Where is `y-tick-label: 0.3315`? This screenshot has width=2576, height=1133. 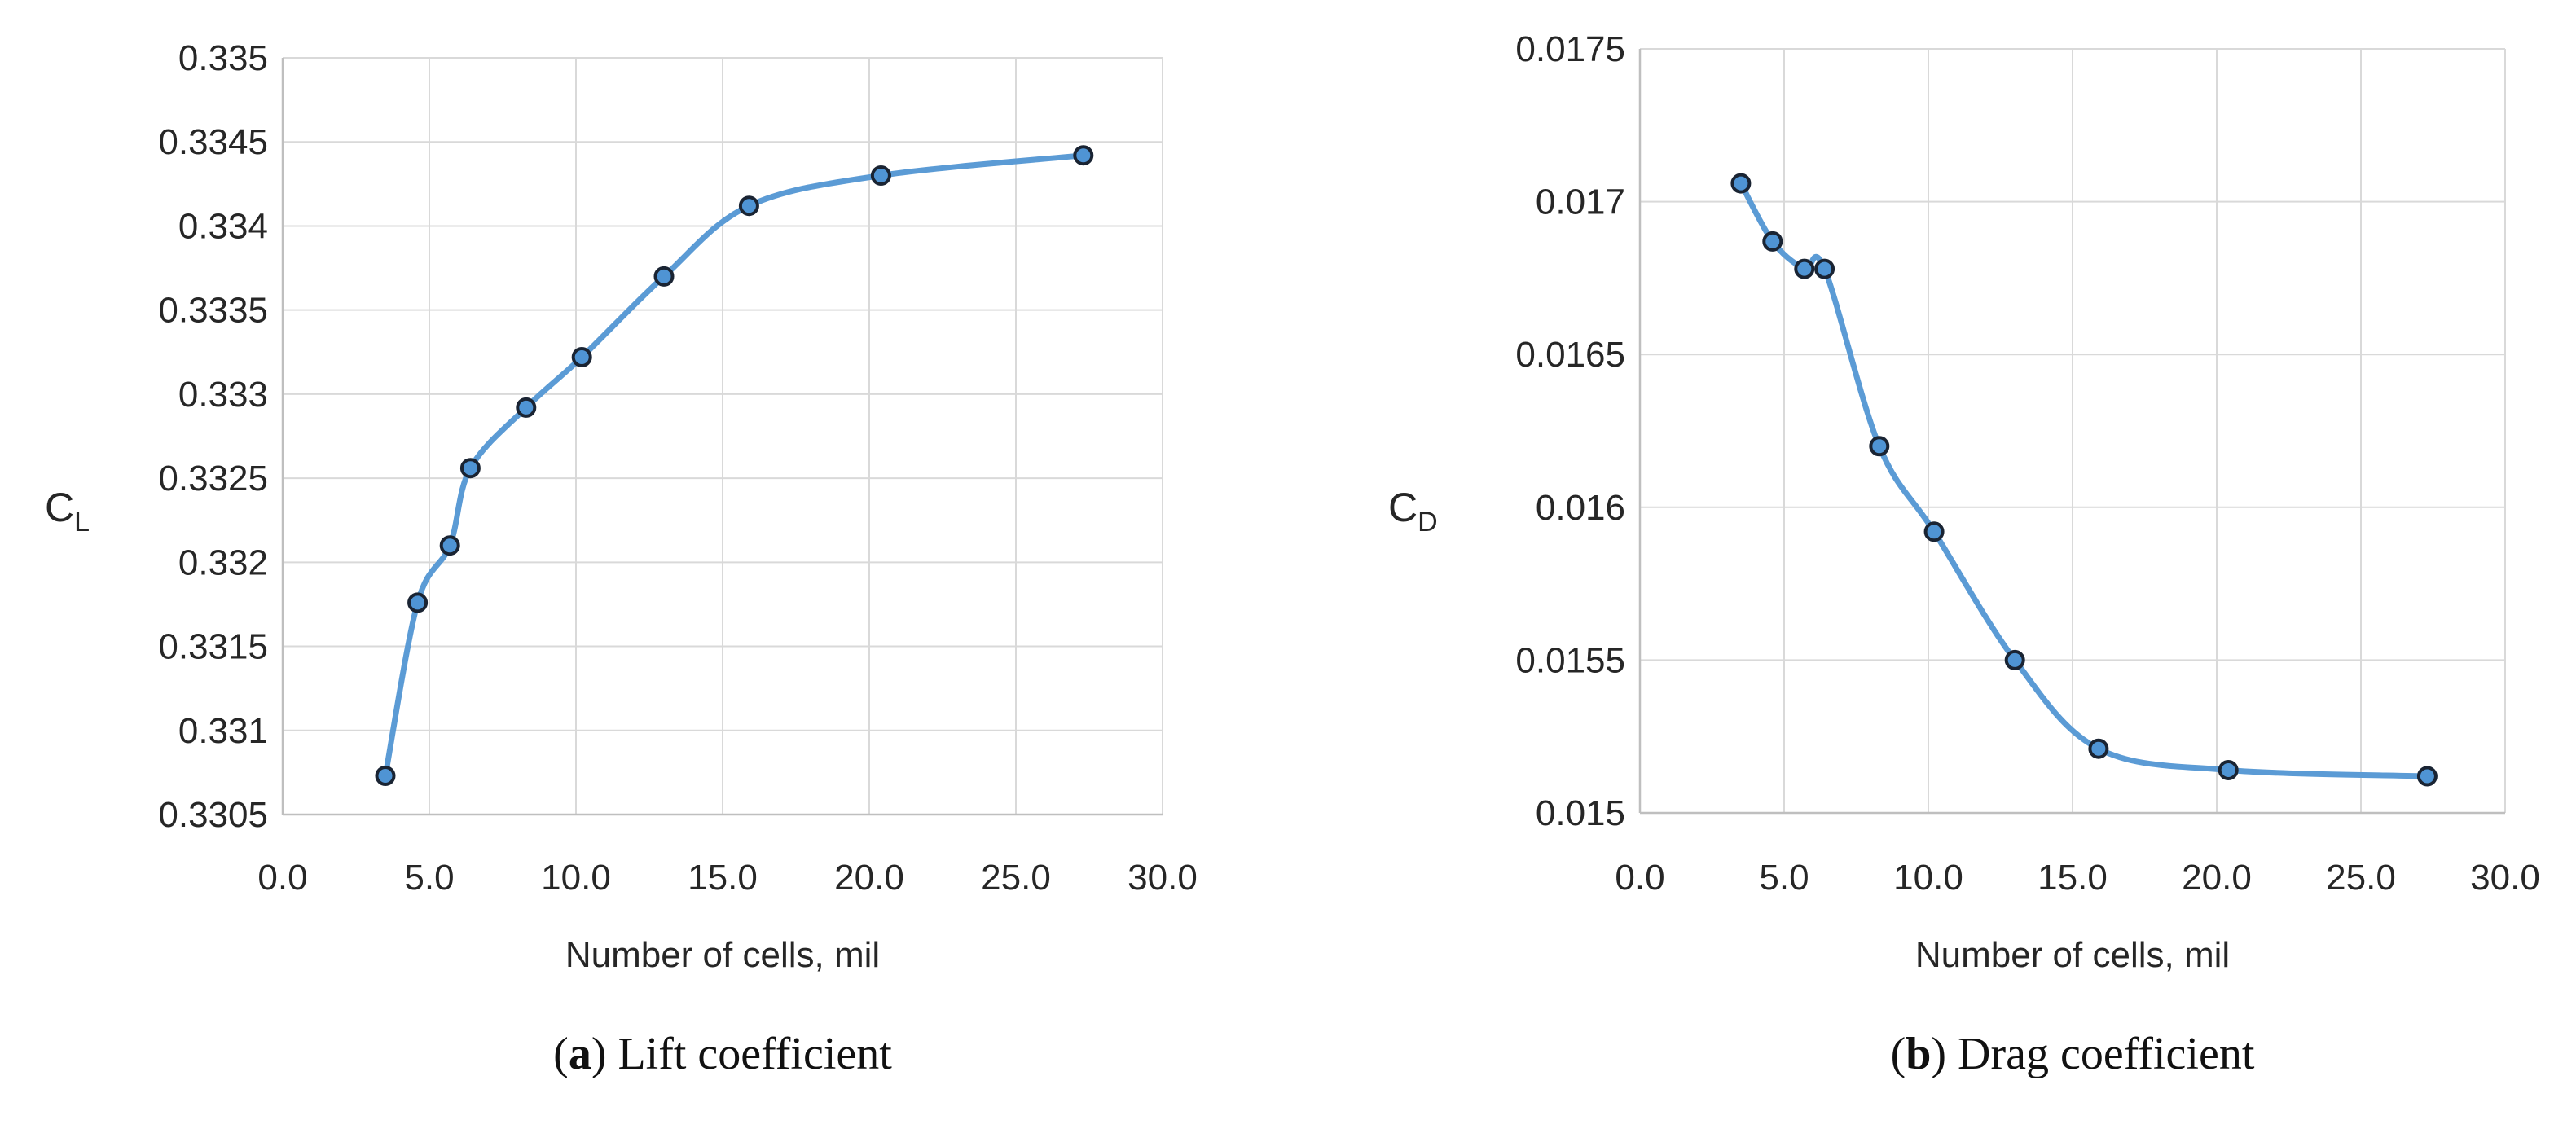
y-tick-label: 0.3315 is located at coordinates (213, 647).